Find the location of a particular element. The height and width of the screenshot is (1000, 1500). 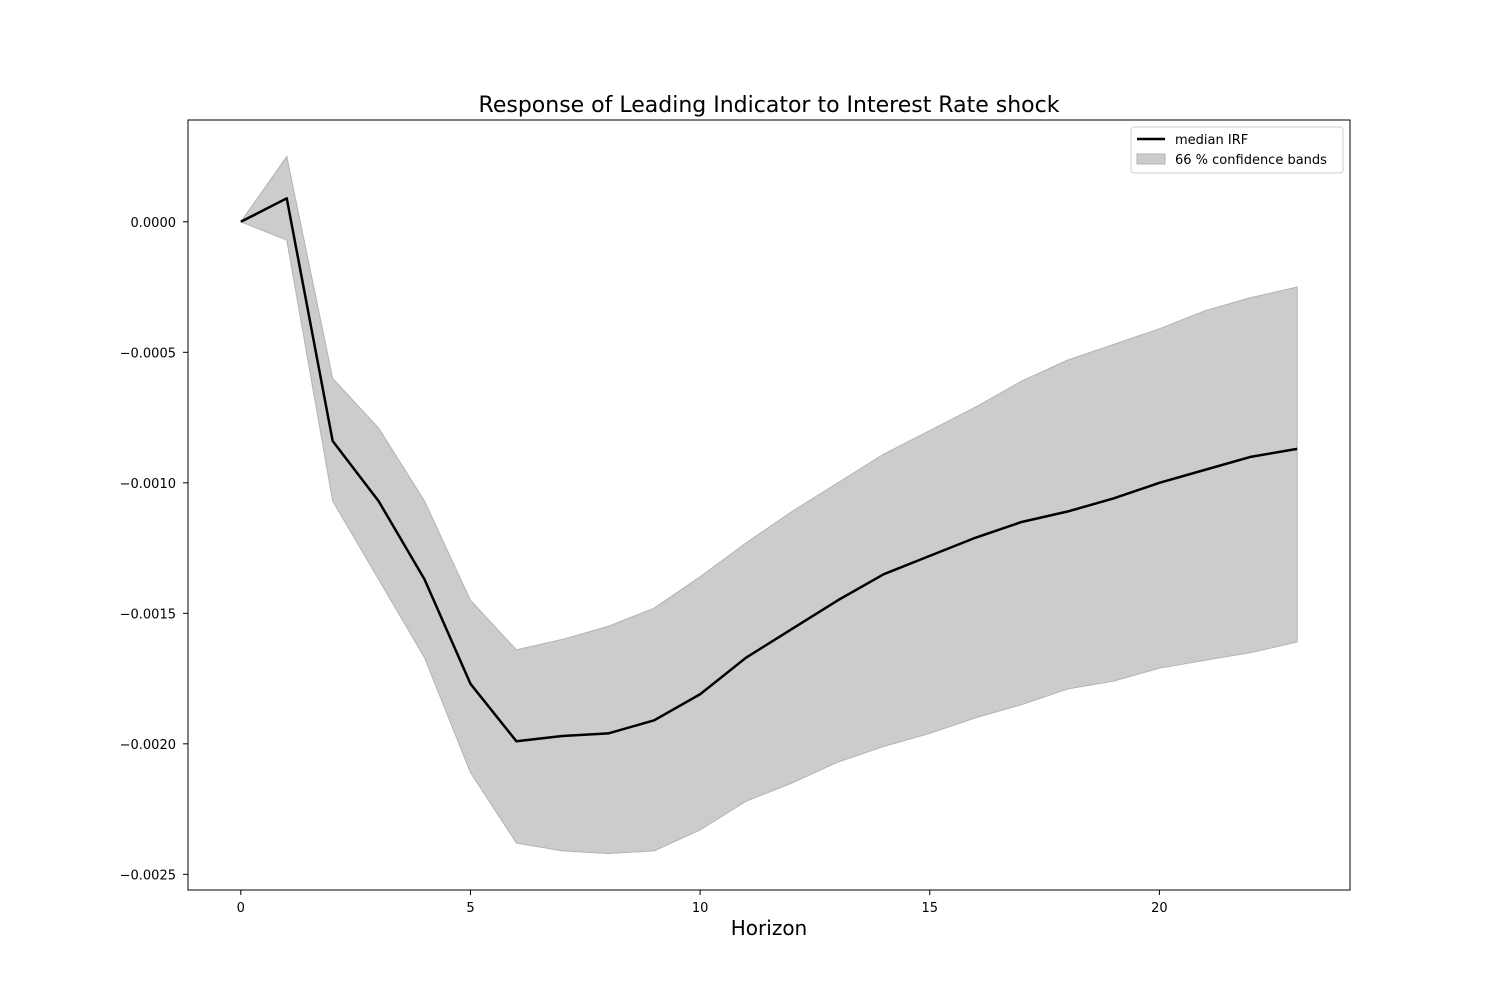

x-tick-label: 10 is located at coordinates (700, 908).